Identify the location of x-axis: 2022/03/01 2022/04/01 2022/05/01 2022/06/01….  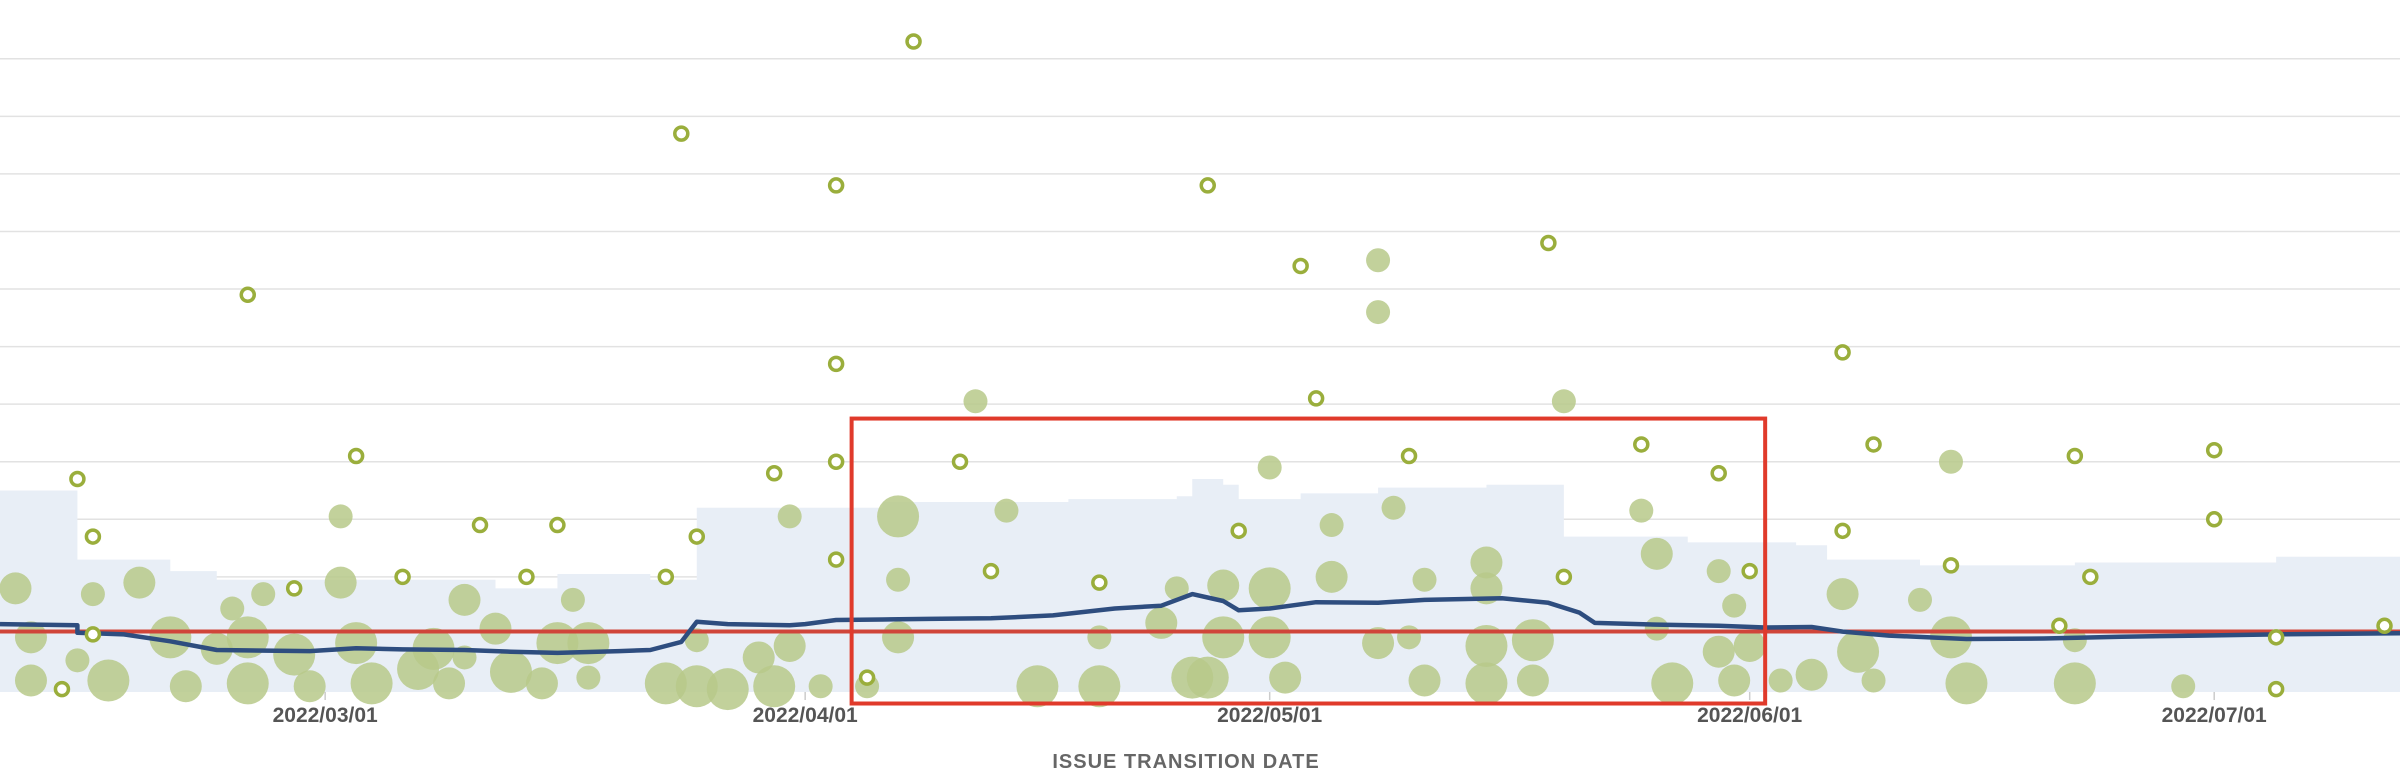
(1270, 709).